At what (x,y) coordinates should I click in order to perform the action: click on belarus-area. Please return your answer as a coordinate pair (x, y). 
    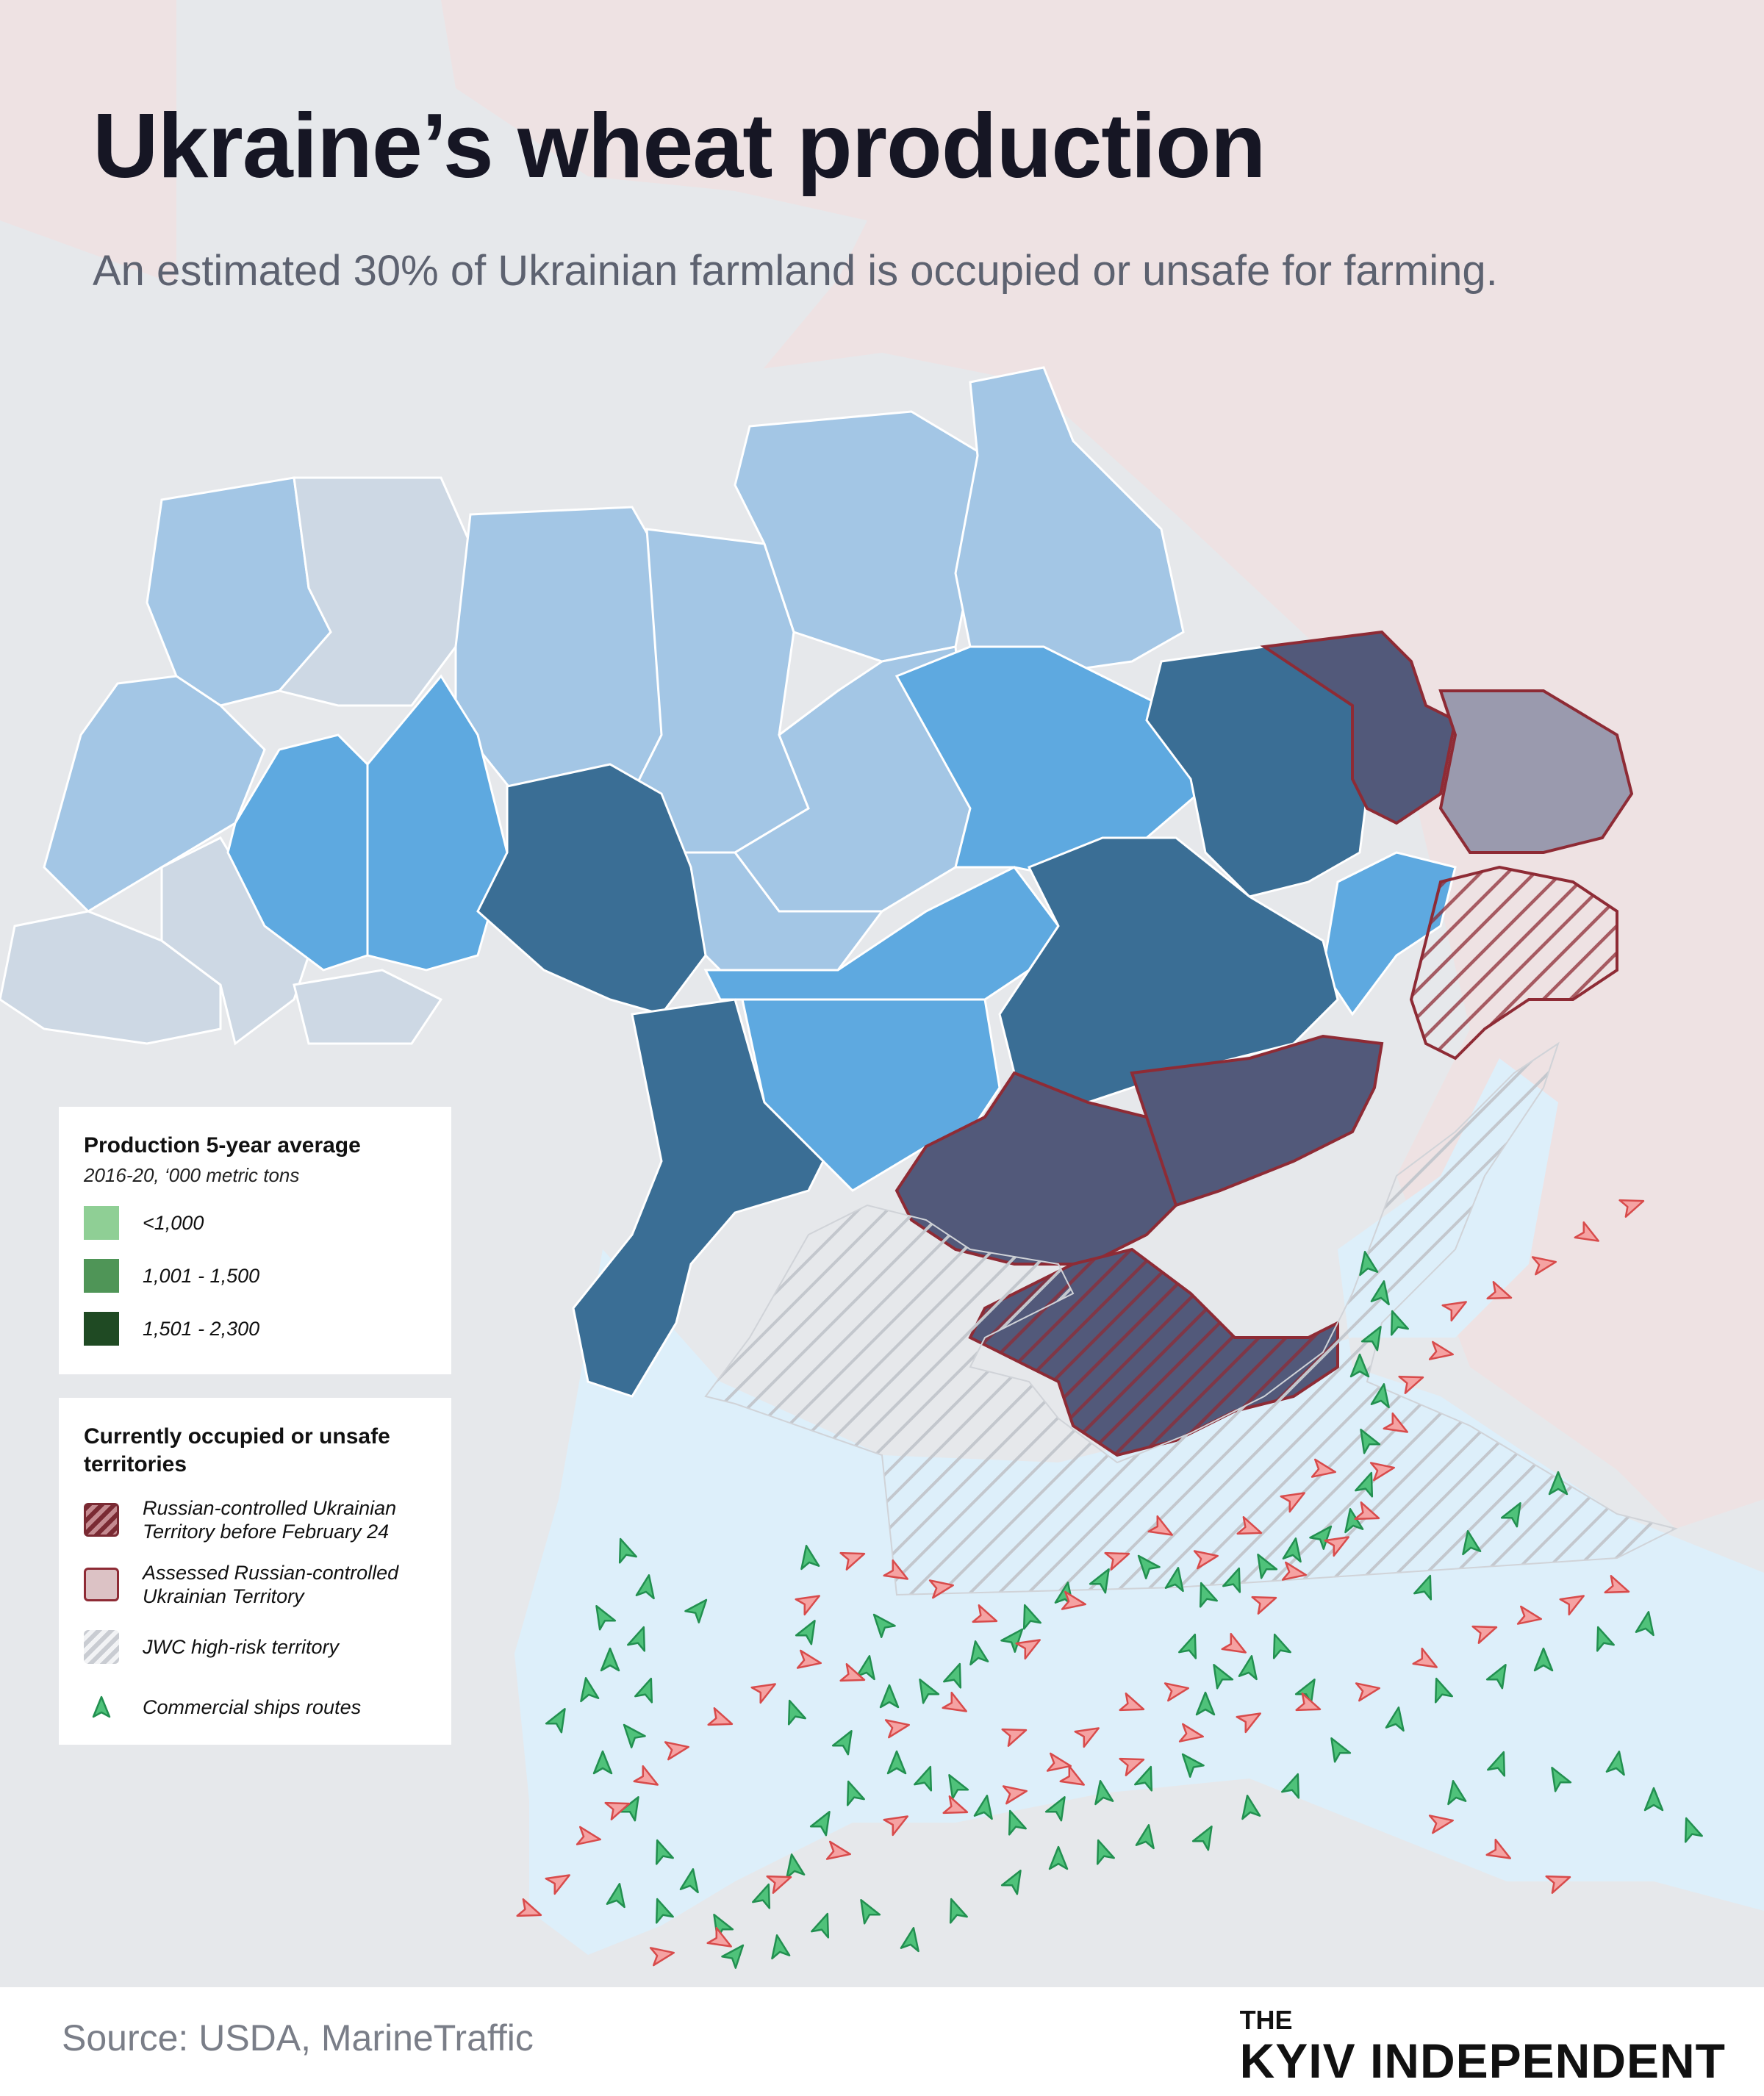
    Looking at the image, I should click on (521, 235).